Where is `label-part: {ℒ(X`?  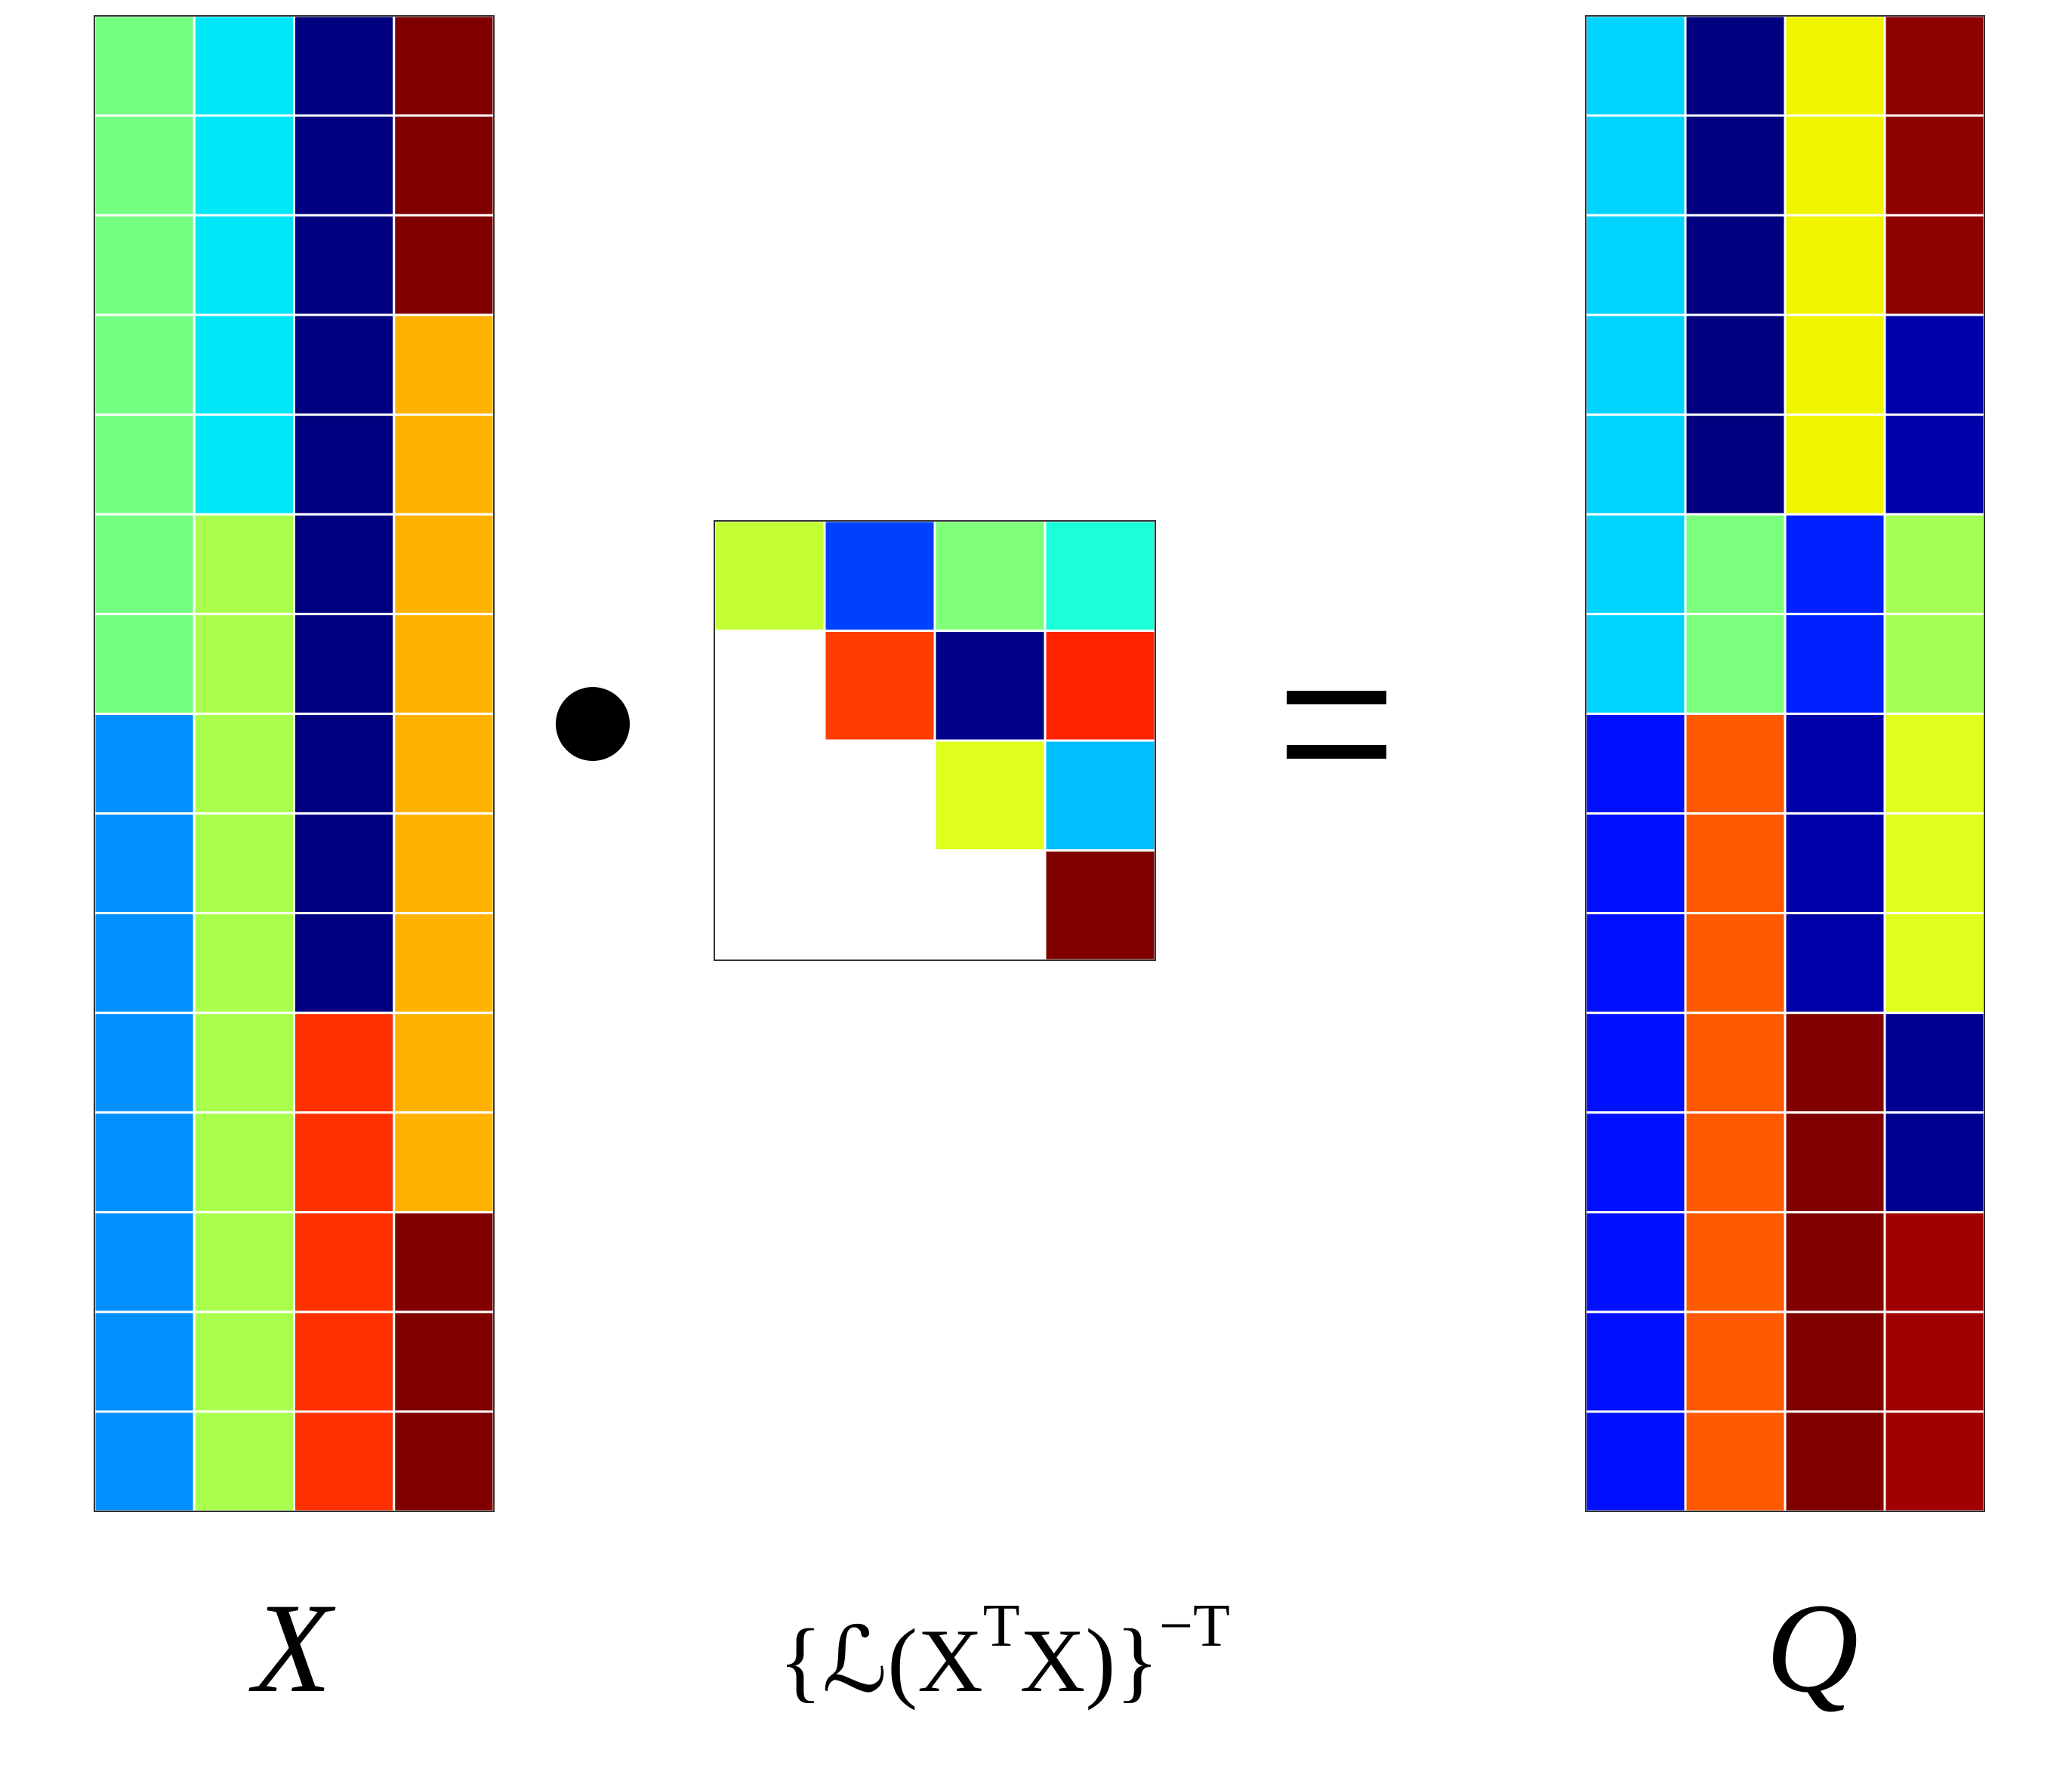
label-part: {ℒ(X is located at coordinates (881, 1660).